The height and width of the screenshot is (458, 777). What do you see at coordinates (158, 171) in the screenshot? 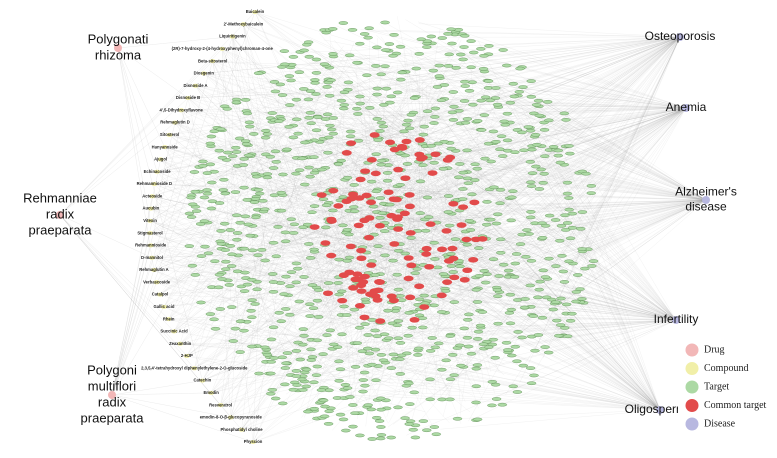
I see `compound-label: Echinacoside` at bounding box center [158, 171].